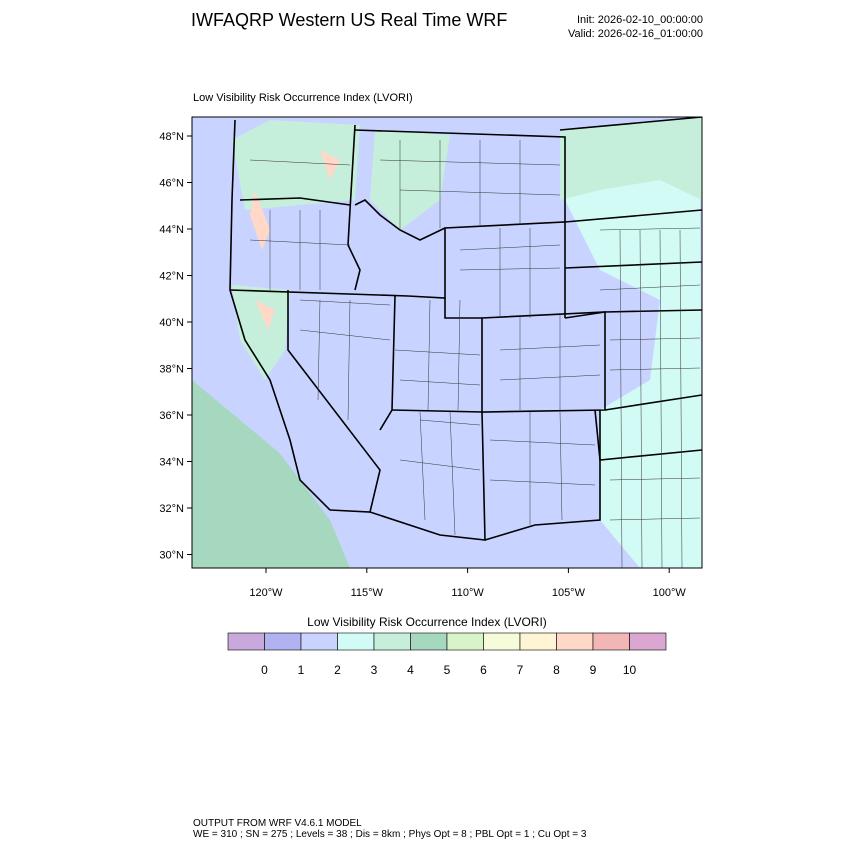 The image size is (850, 850). What do you see at coordinates (171, 323) in the screenshot?
I see `lat-label: 40°N` at bounding box center [171, 323].